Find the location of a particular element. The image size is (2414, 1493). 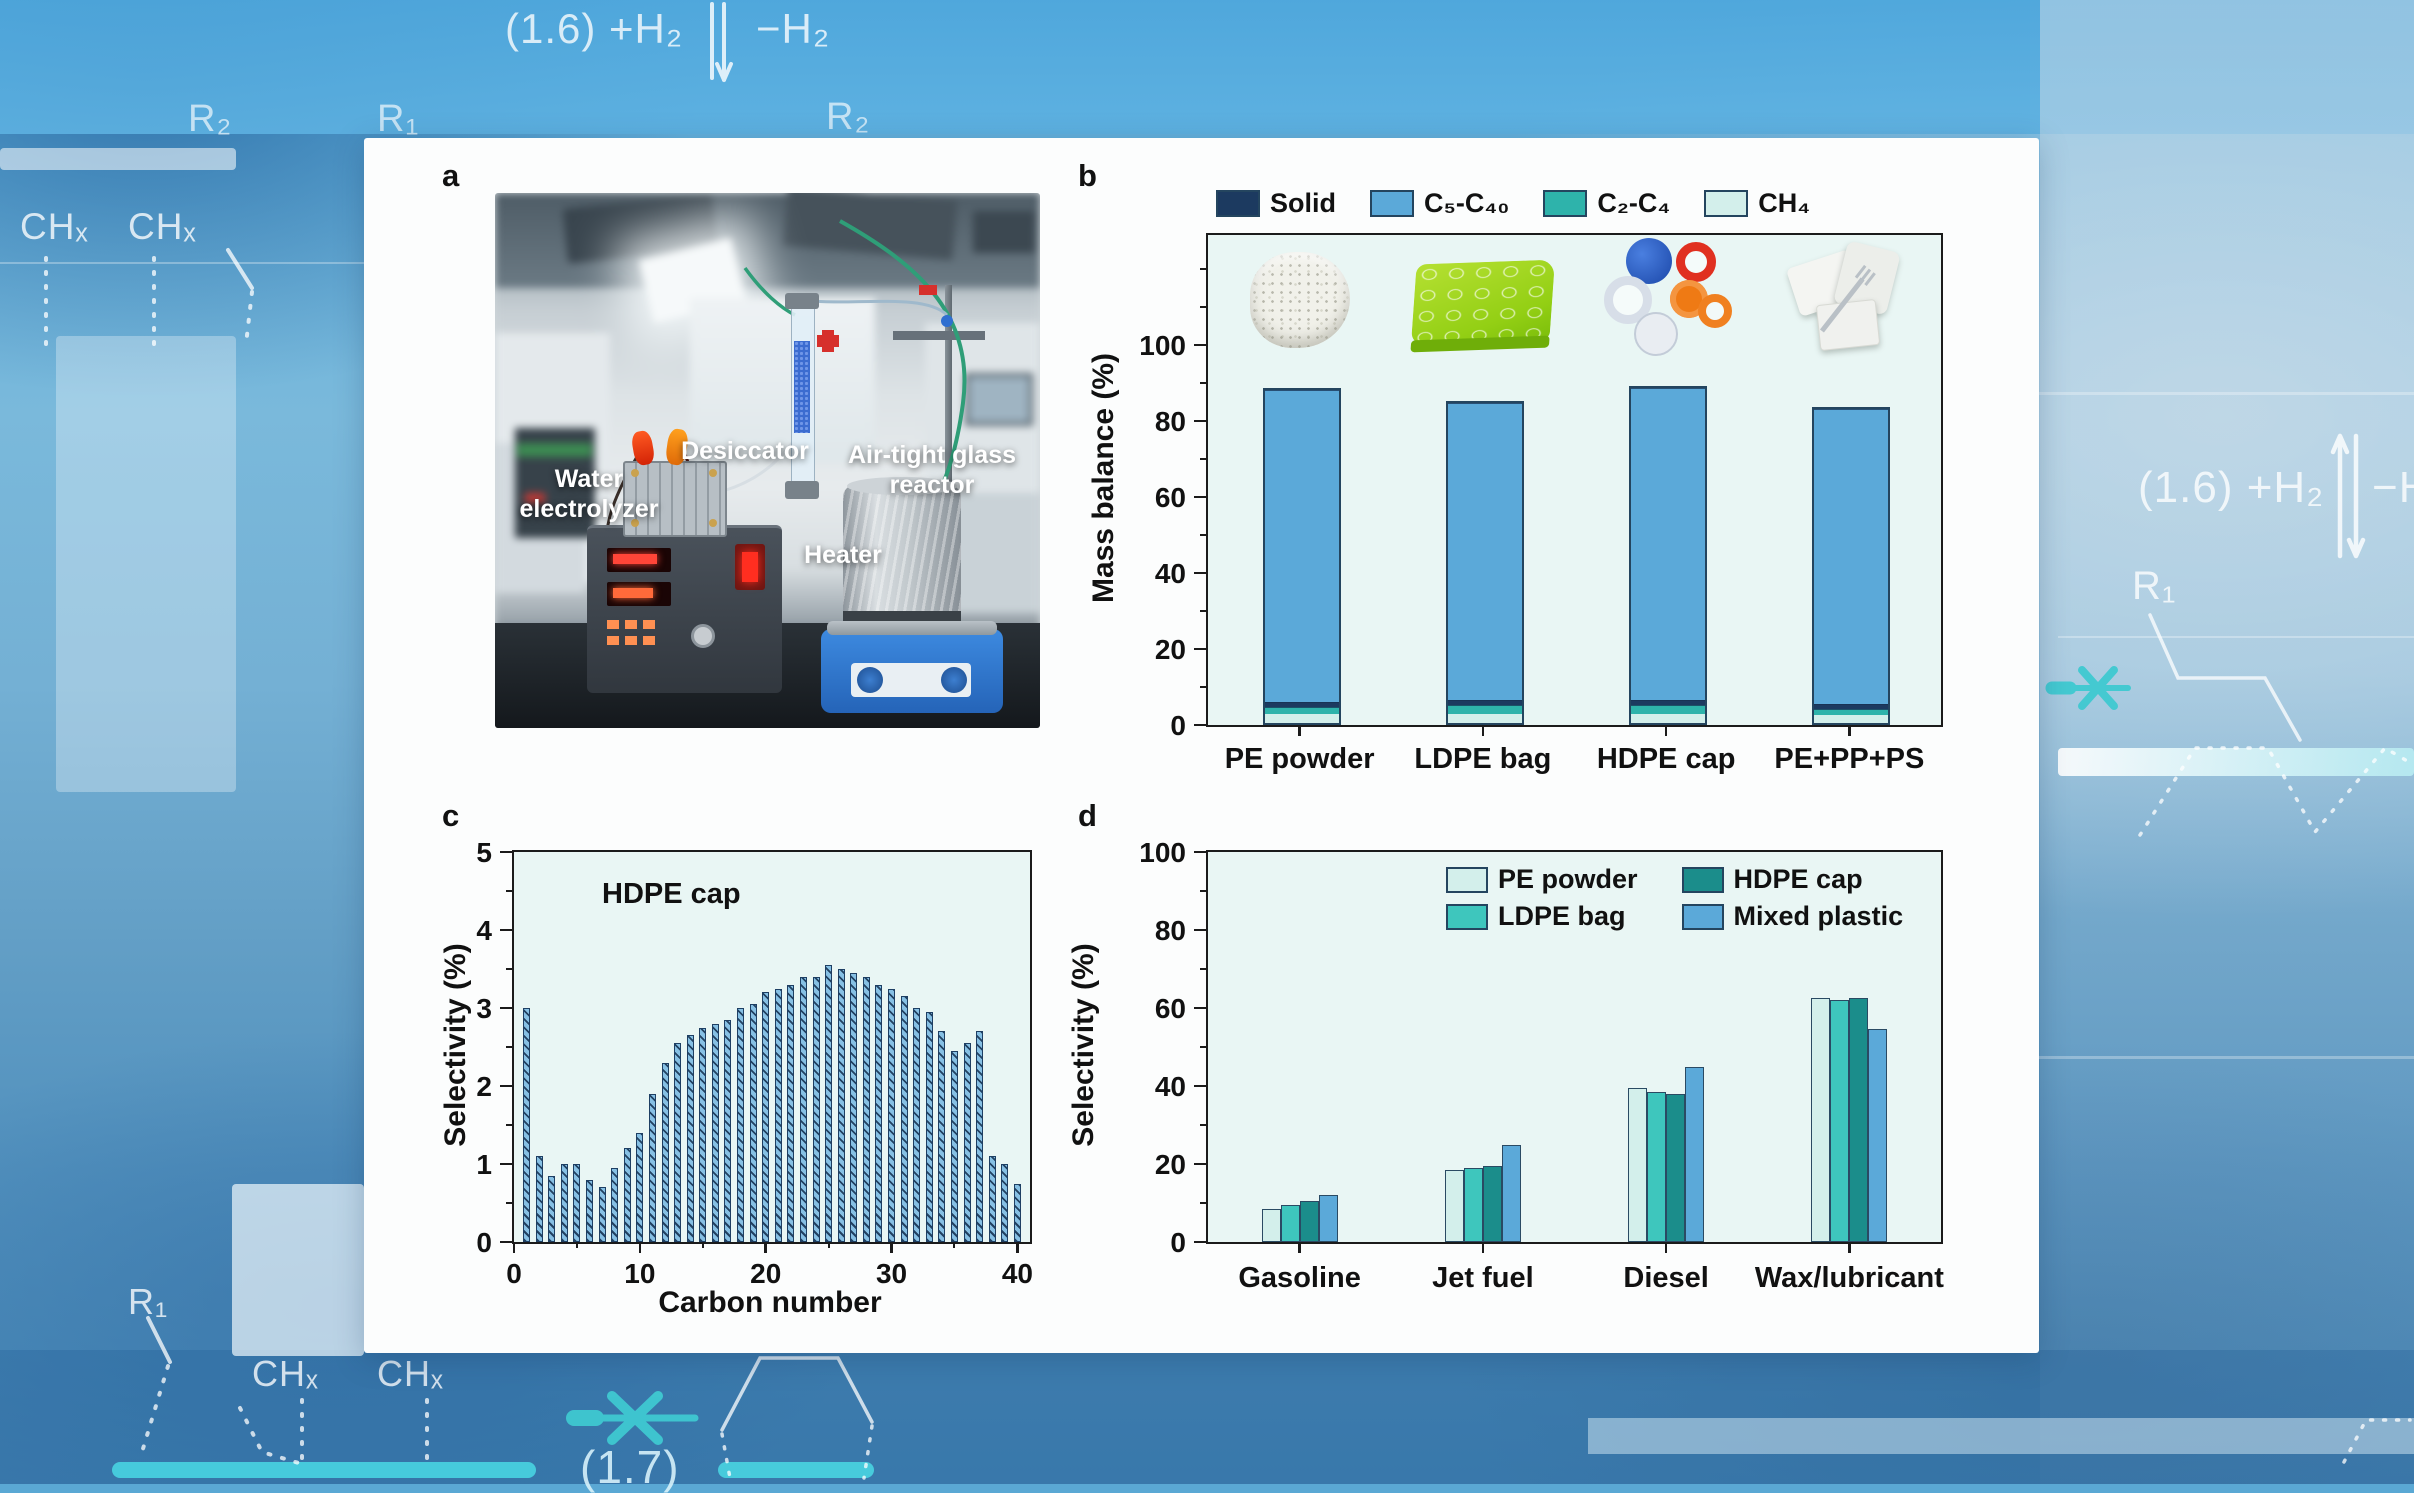

bar-Gasoline-Mixed plastic is located at coordinates (1328, 1218).